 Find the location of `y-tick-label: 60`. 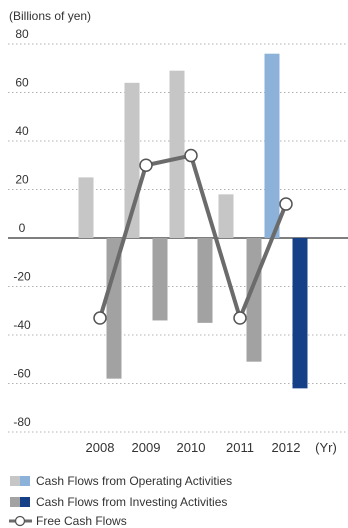

y-tick-label: 60 is located at coordinates (22, 83).